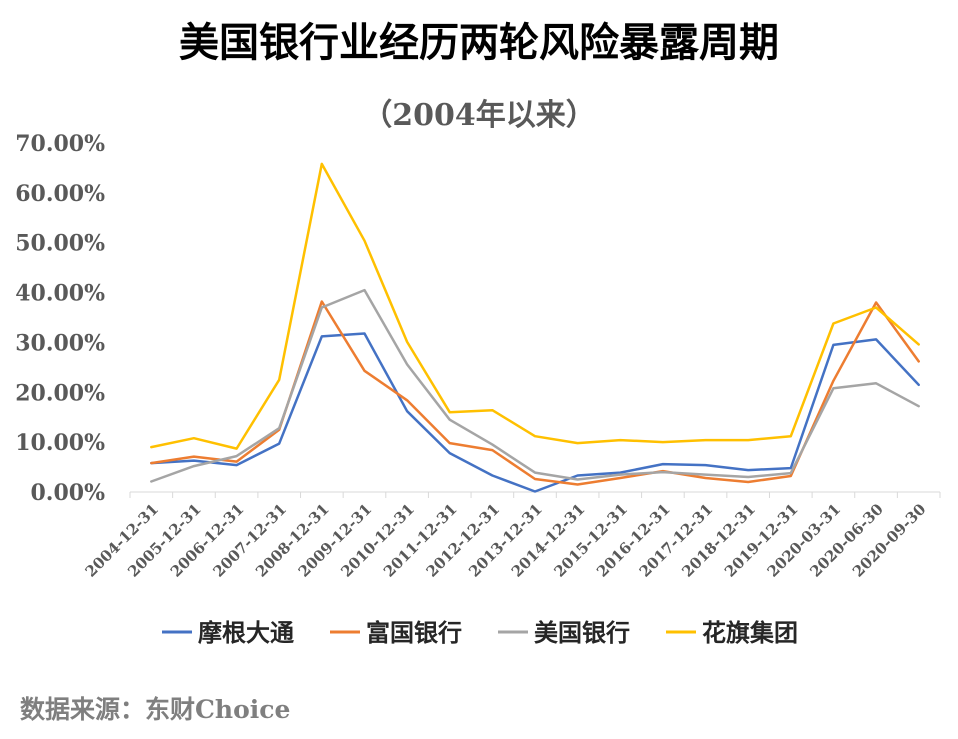 Image resolution: width=958 pixels, height=739 pixels. I want to click on legend-label: 摩根大通, so click(246, 632).